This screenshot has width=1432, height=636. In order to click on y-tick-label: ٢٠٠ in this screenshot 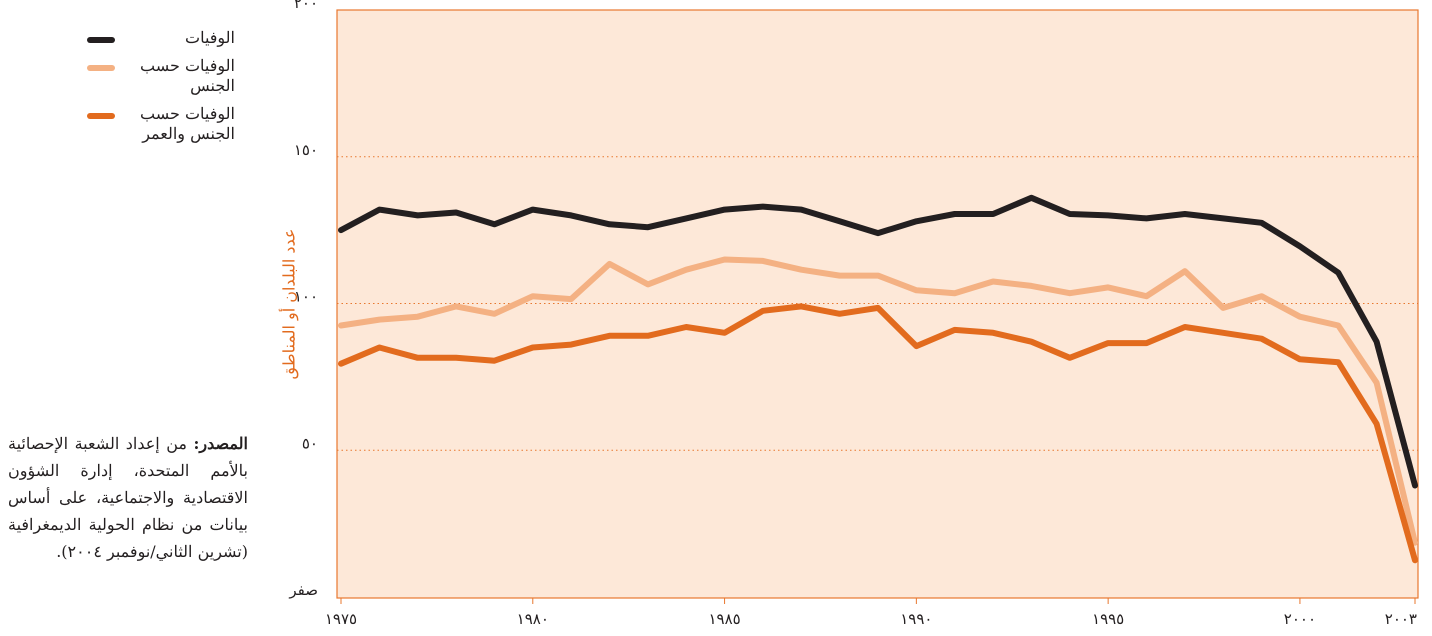, I will do `click(306, 6)`.